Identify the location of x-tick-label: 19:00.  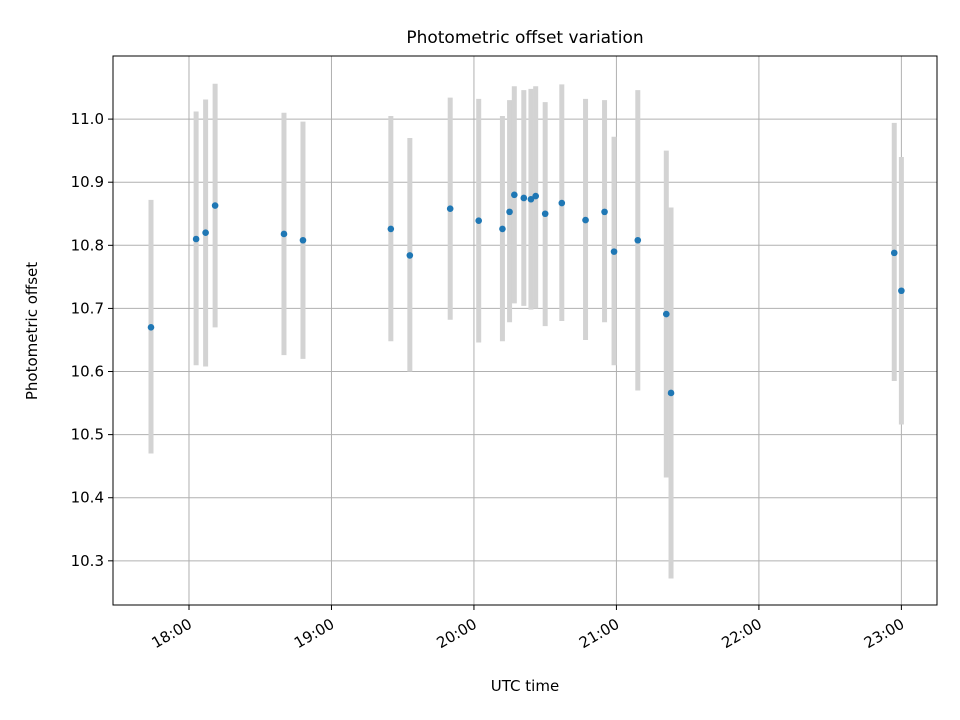
(314, 633).